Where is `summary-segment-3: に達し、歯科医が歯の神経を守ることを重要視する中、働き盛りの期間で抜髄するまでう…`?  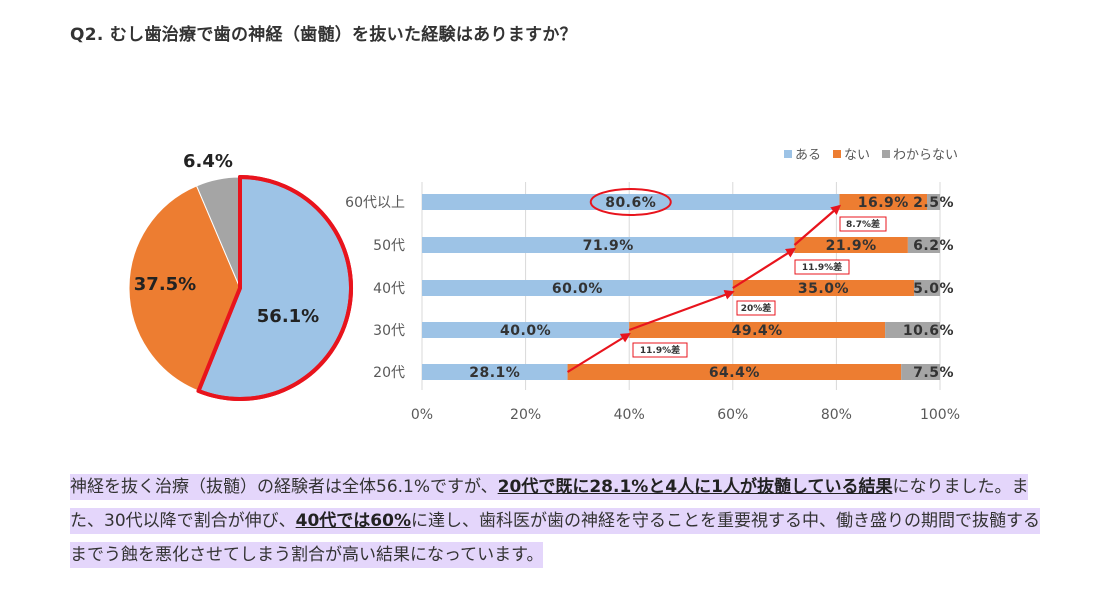 summary-segment-3: に達し、歯科医が歯の神経を守ることを重要視する中、働き盛りの期間で抜髄するまでう… is located at coordinates (555, 538).